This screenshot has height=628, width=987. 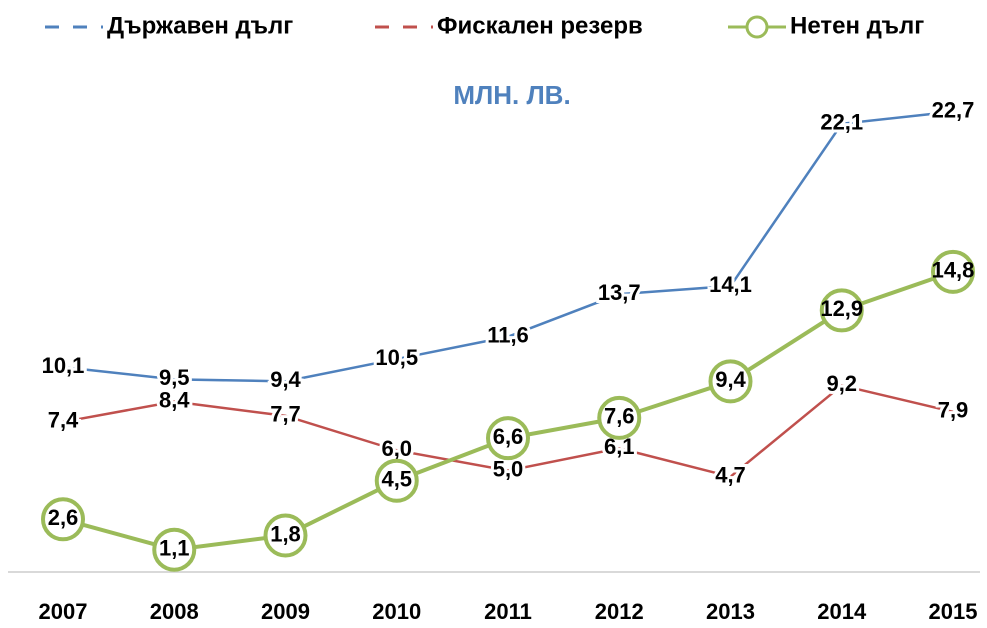 What do you see at coordinates (953, 611) in the screenshot?
I see `x-tick-label: 2015` at bounding box center [953, 611].